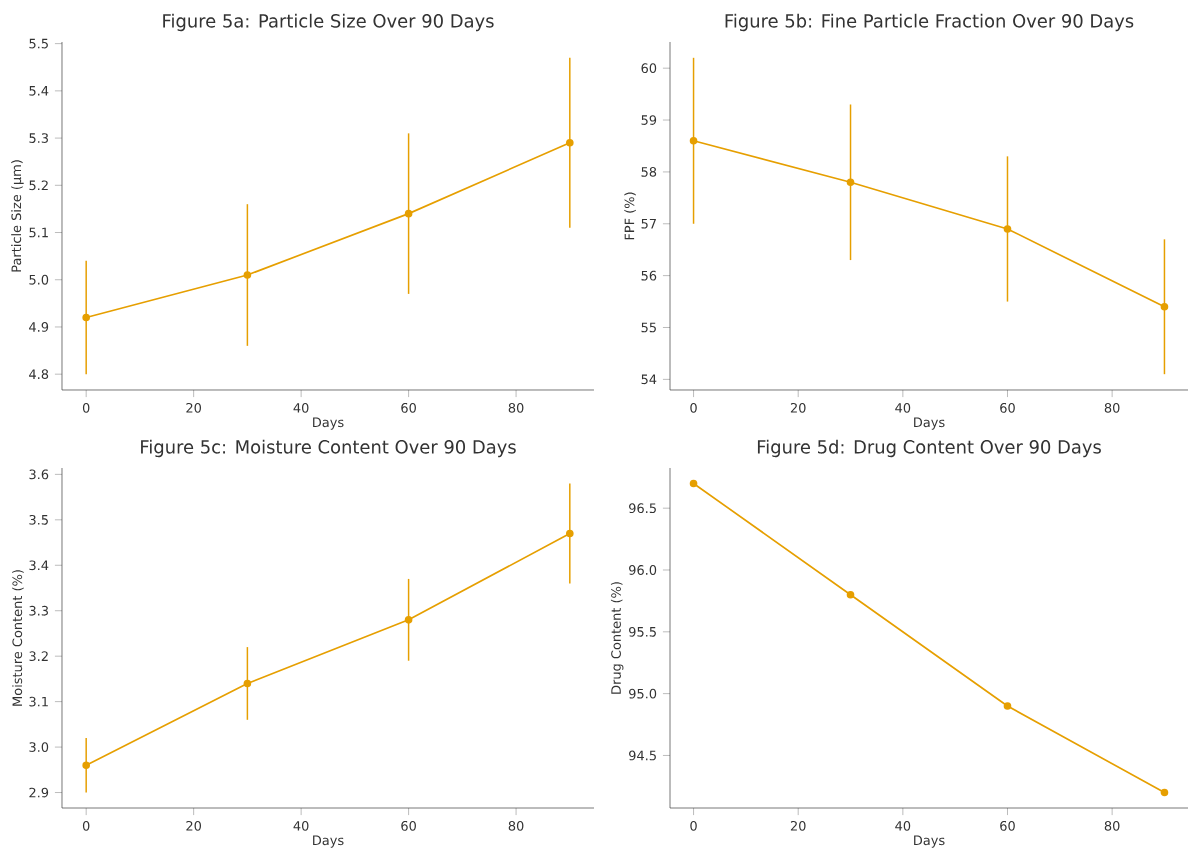  I want to click on y-tick-label: 5.0, so click(39, 279).